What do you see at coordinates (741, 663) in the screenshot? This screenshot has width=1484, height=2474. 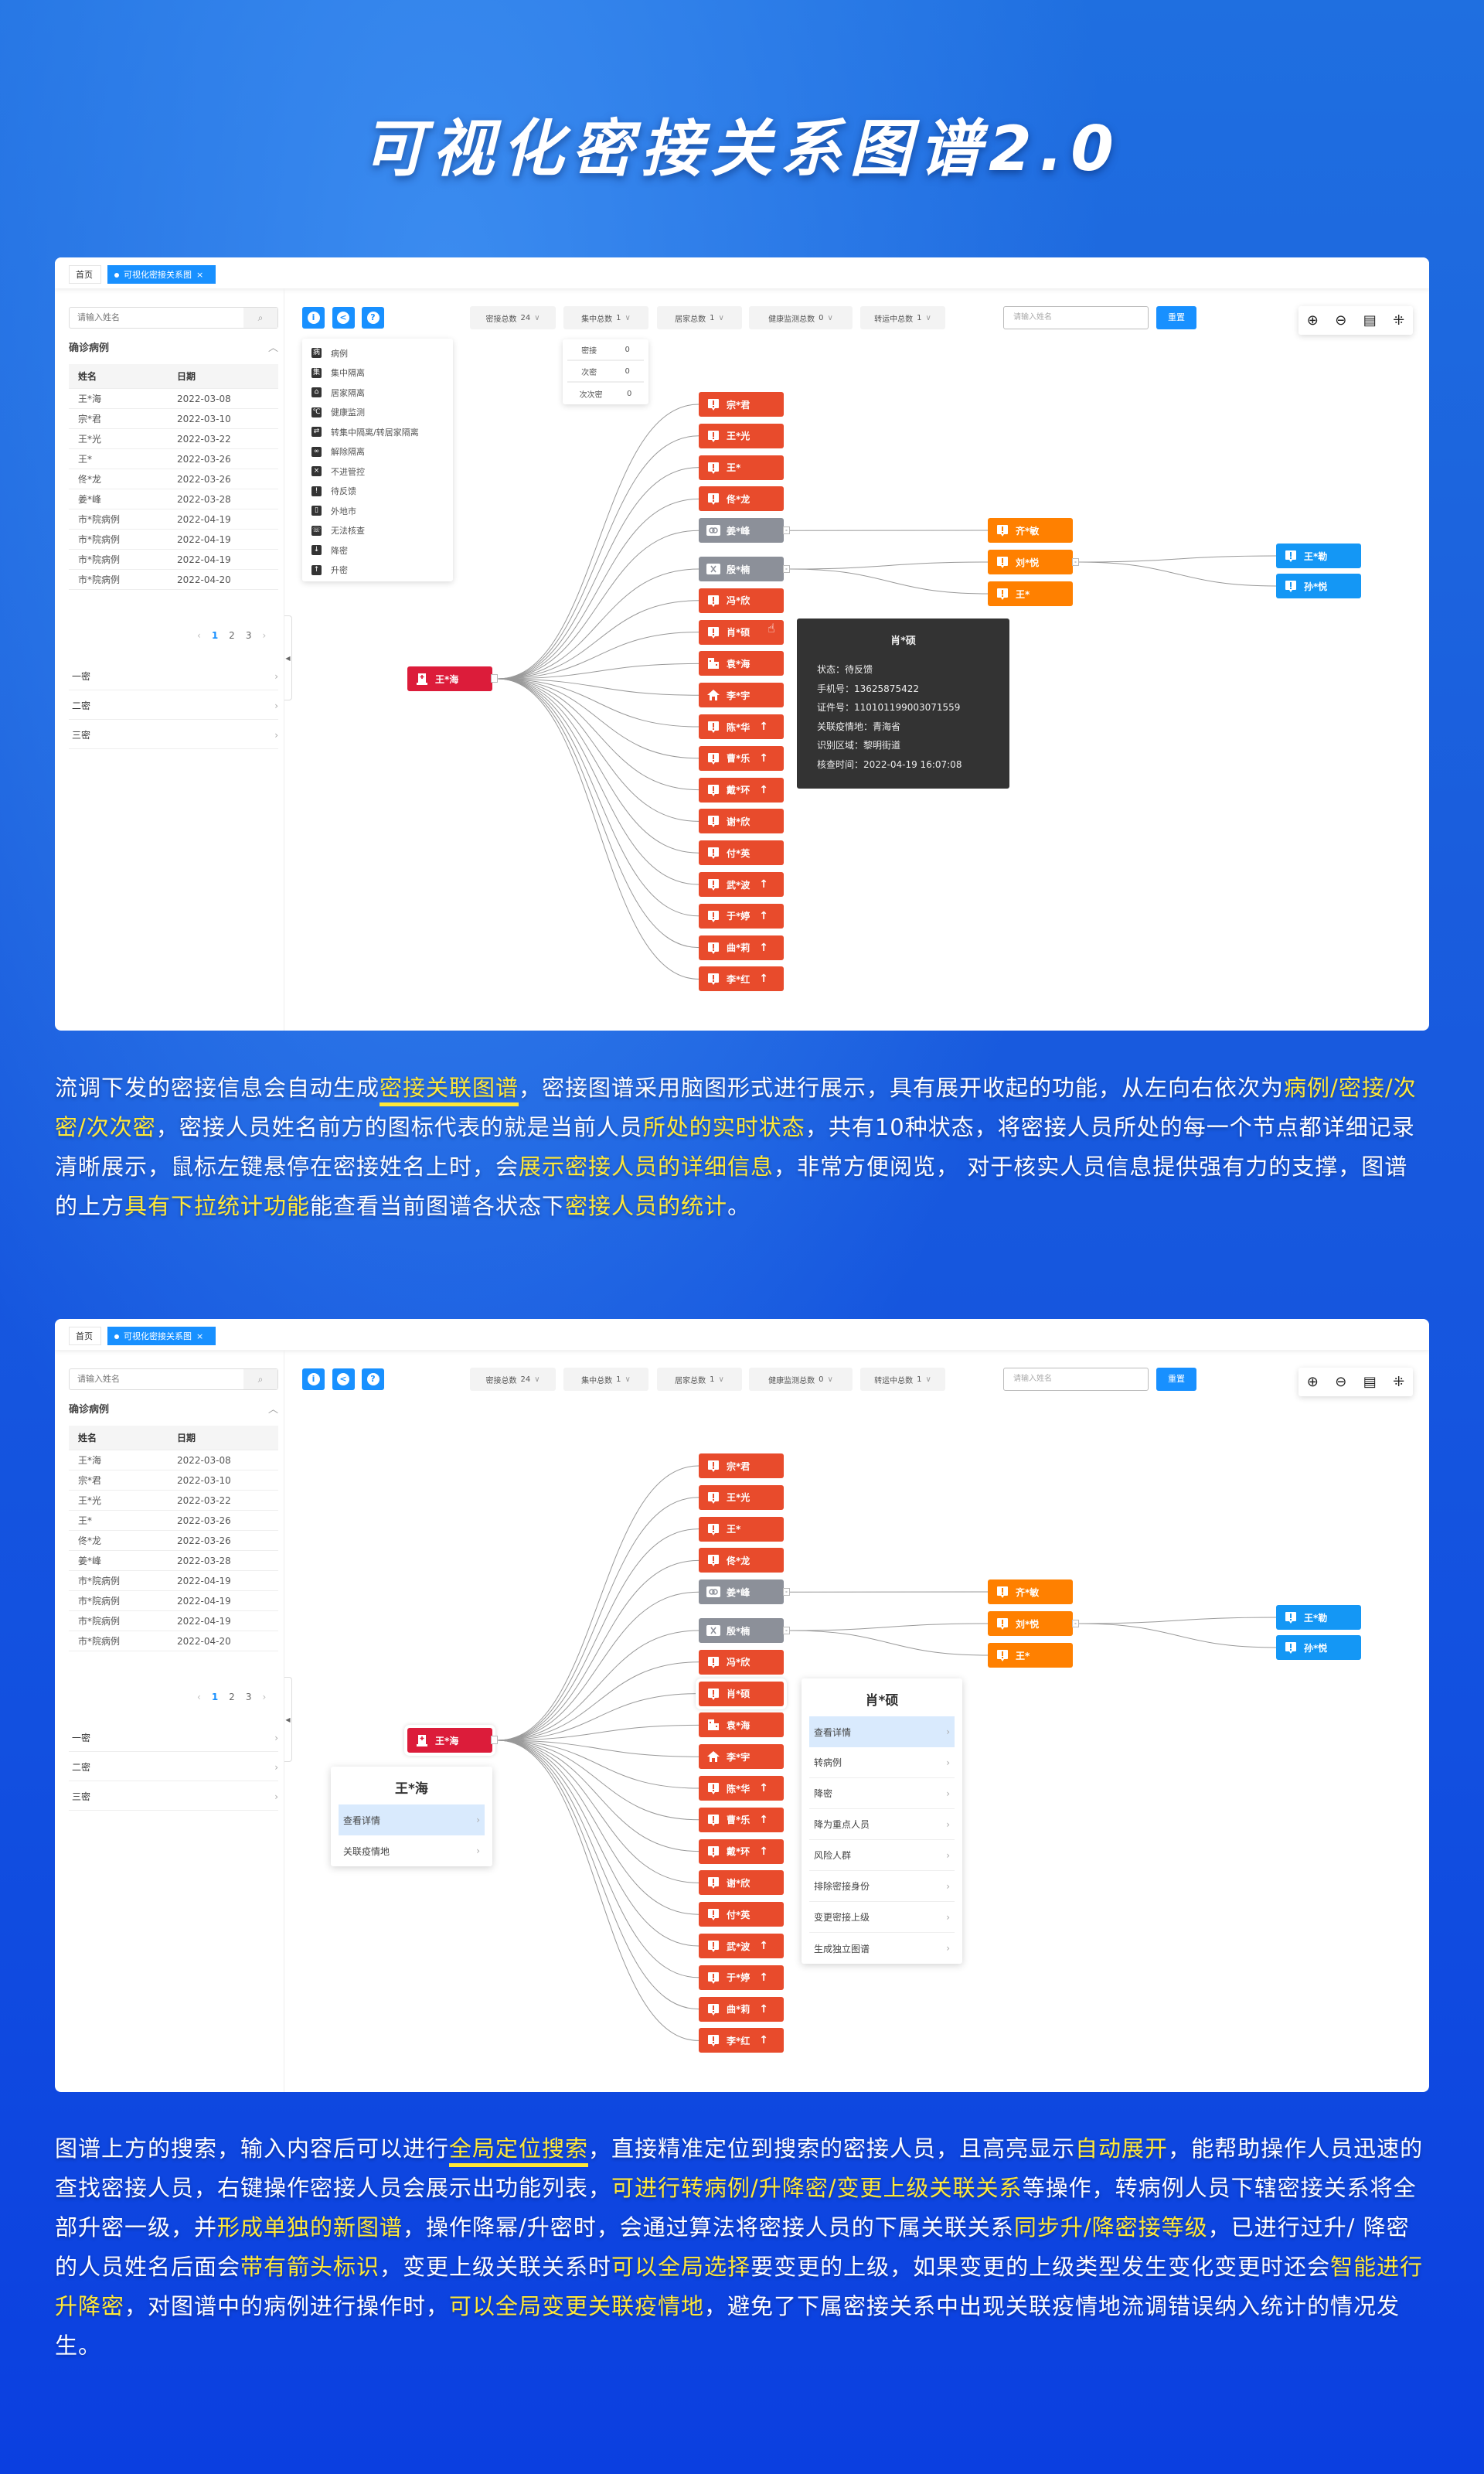 I see `graph-node: 袁*海` at bounding box center [741, 663].